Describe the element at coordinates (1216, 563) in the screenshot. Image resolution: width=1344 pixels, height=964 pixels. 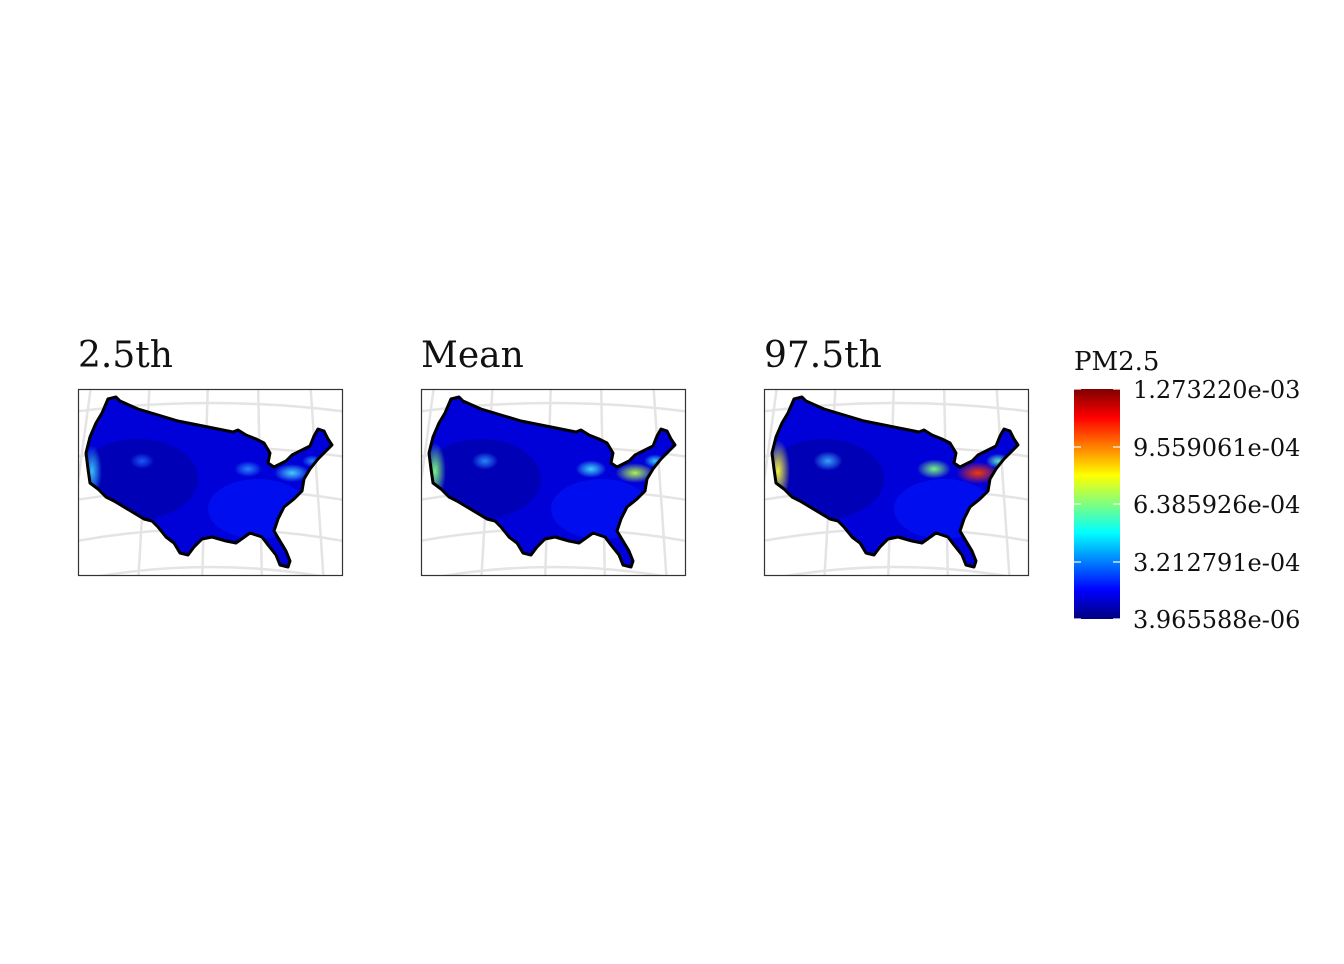
I see `legend-label: 3.212791e-04` at that location.